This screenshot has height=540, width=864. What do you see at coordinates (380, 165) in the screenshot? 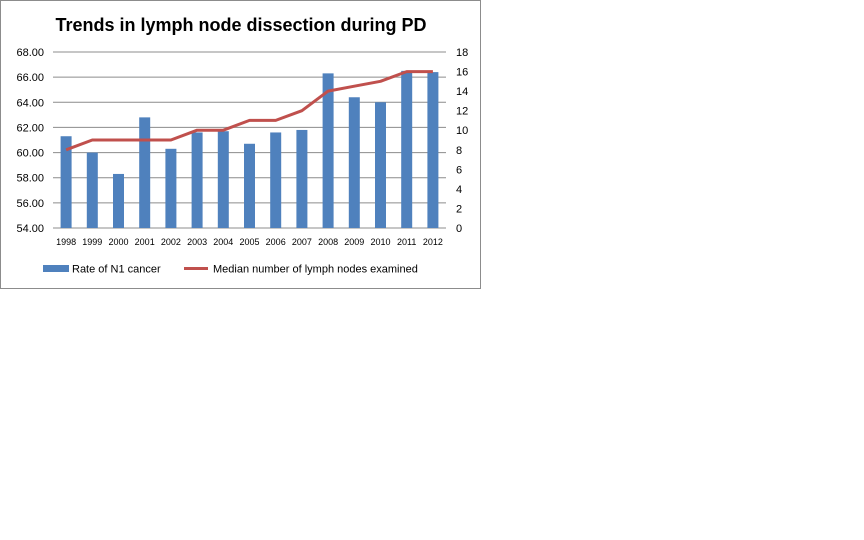
I see `bar-2010` at bounding box center [380, 165].